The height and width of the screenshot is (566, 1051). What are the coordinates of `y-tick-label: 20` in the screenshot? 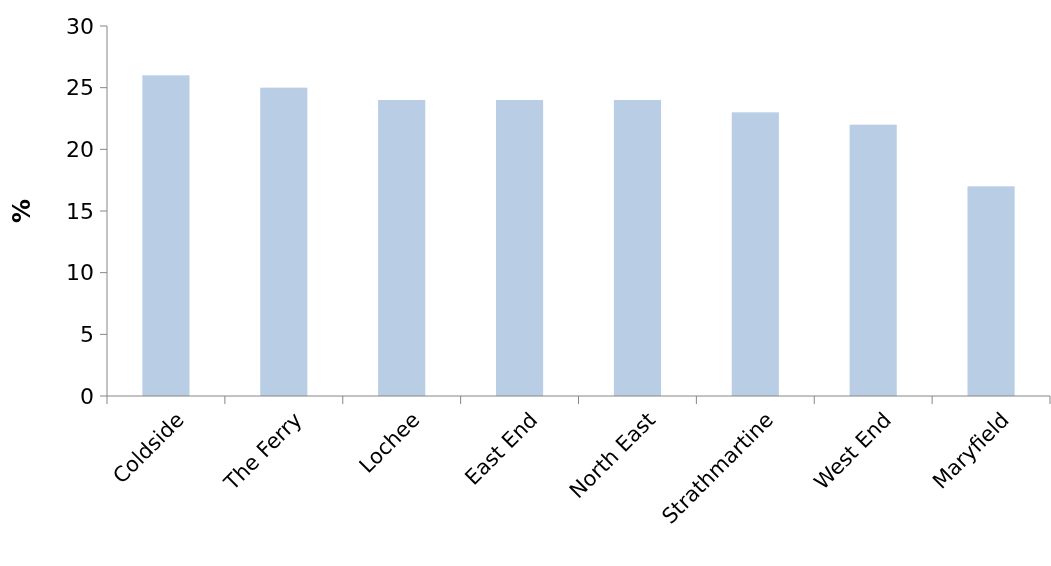 It's located at (80, 150).